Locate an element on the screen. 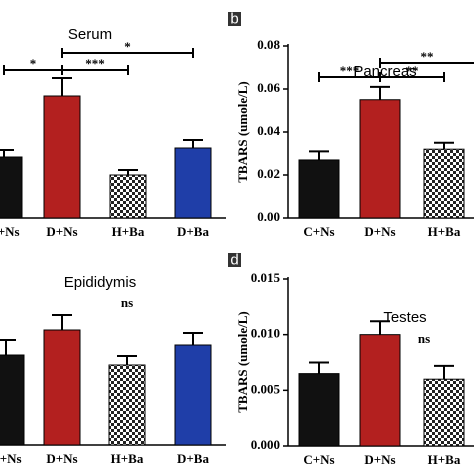  y-tick-label: 0.010 is located at coordinates (265, 333).